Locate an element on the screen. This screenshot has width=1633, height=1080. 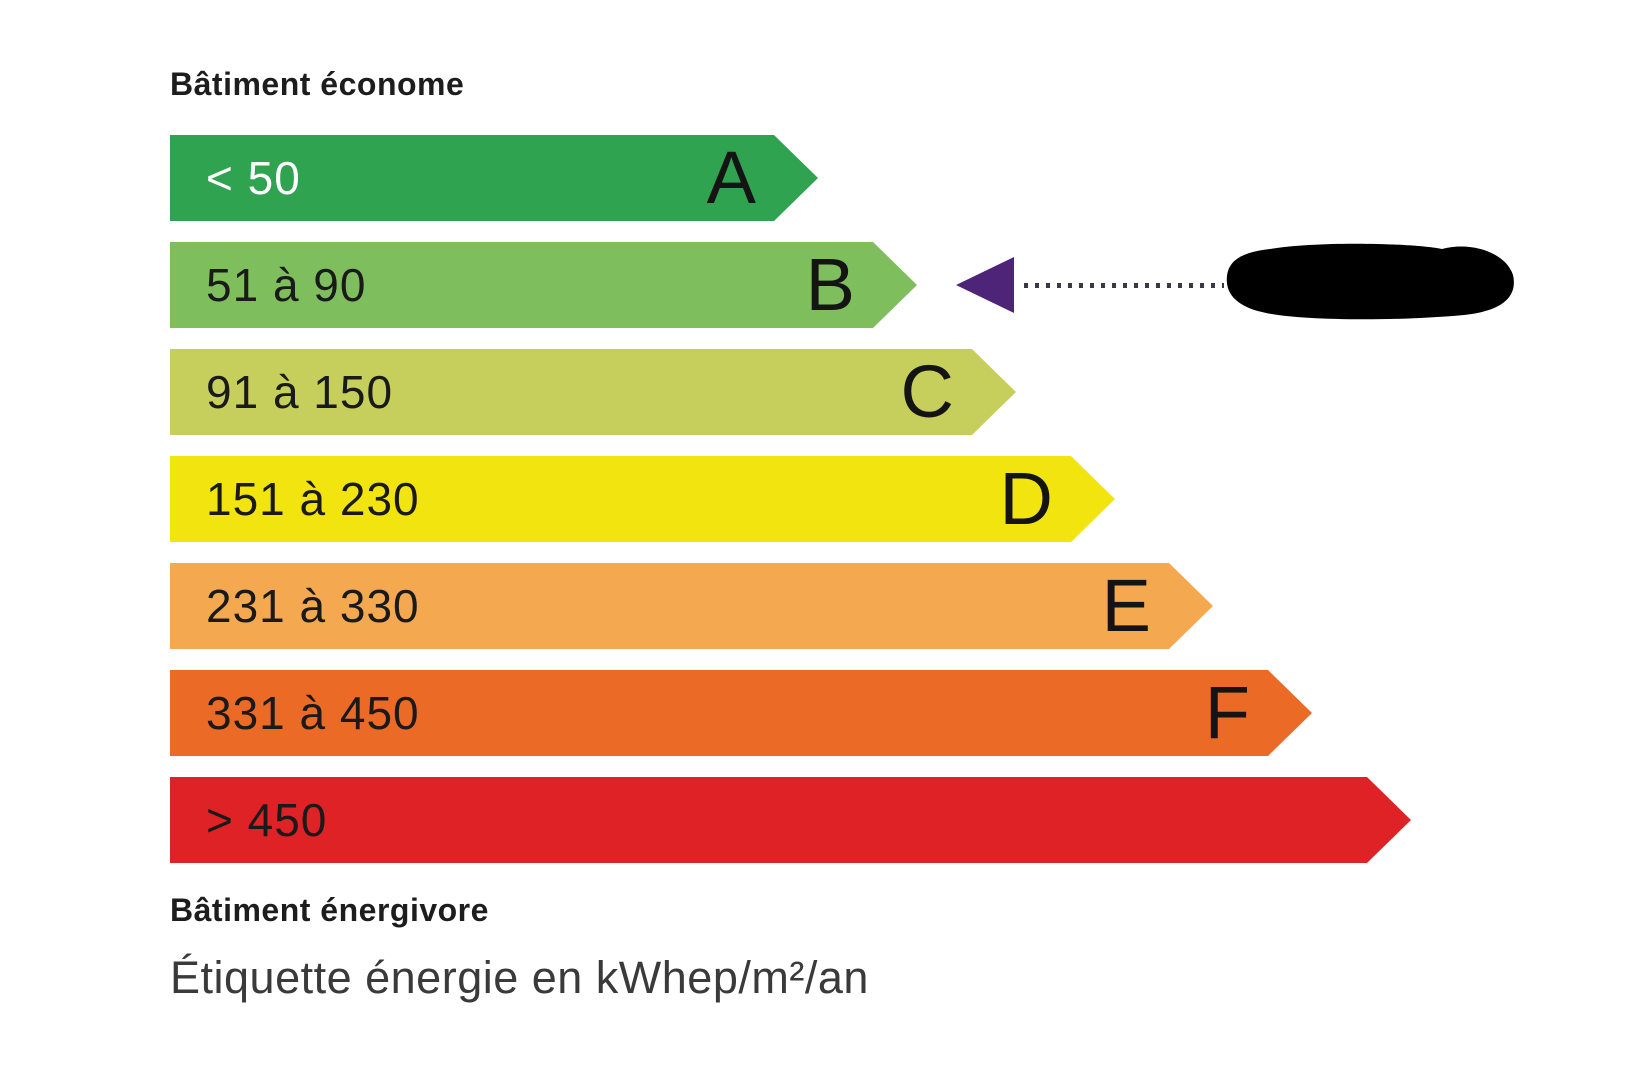
redaction-blob is located at coordinates (1370, 281).